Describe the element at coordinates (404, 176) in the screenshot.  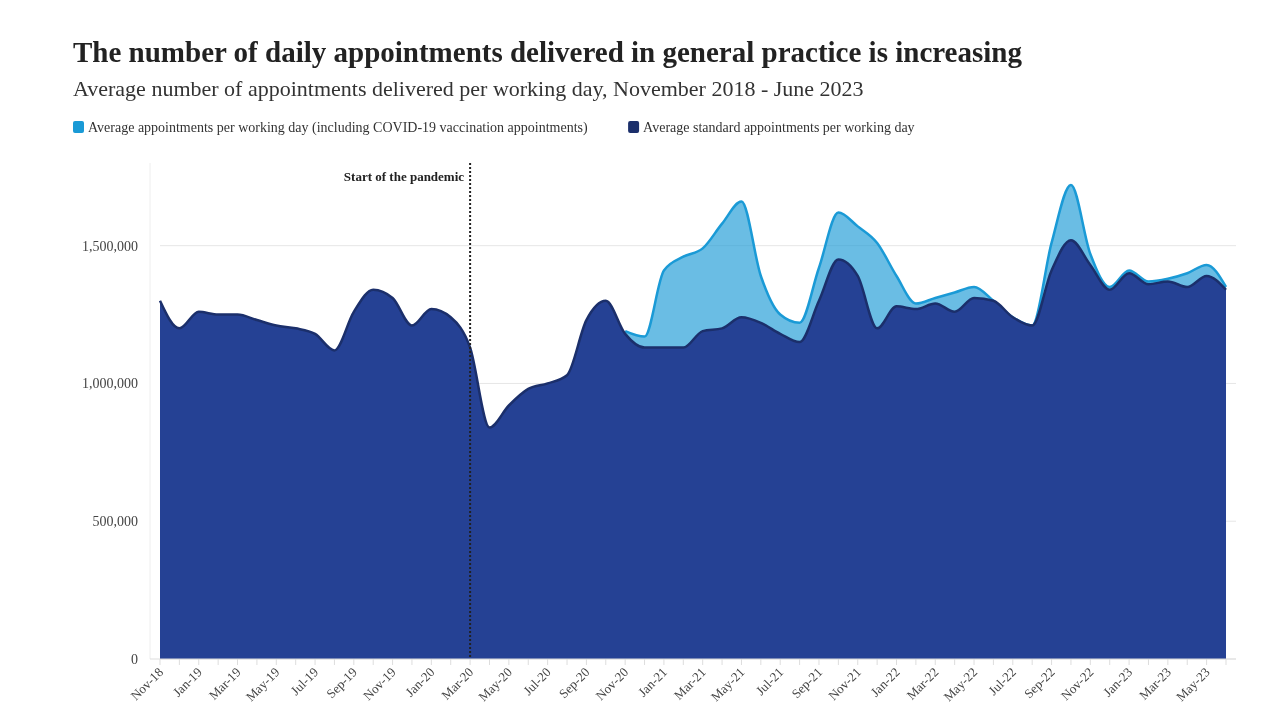
I see `ref-line-label: Start of the pandemic` at that location.